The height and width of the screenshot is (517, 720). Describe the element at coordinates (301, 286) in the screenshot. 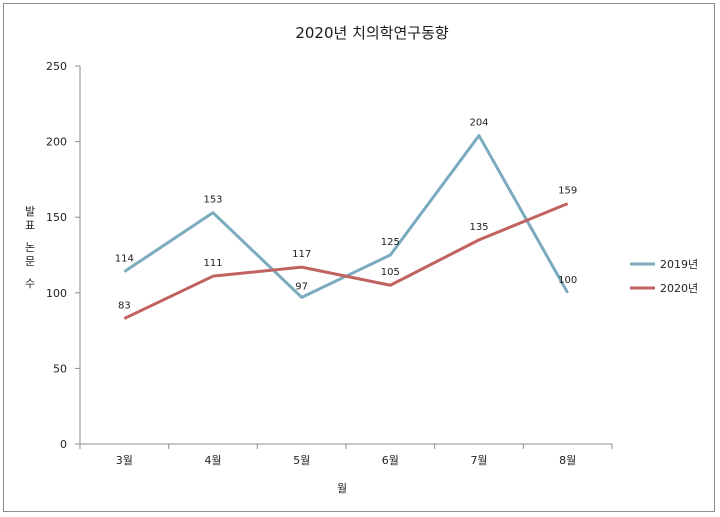

I see `data-label: 97` at that location.